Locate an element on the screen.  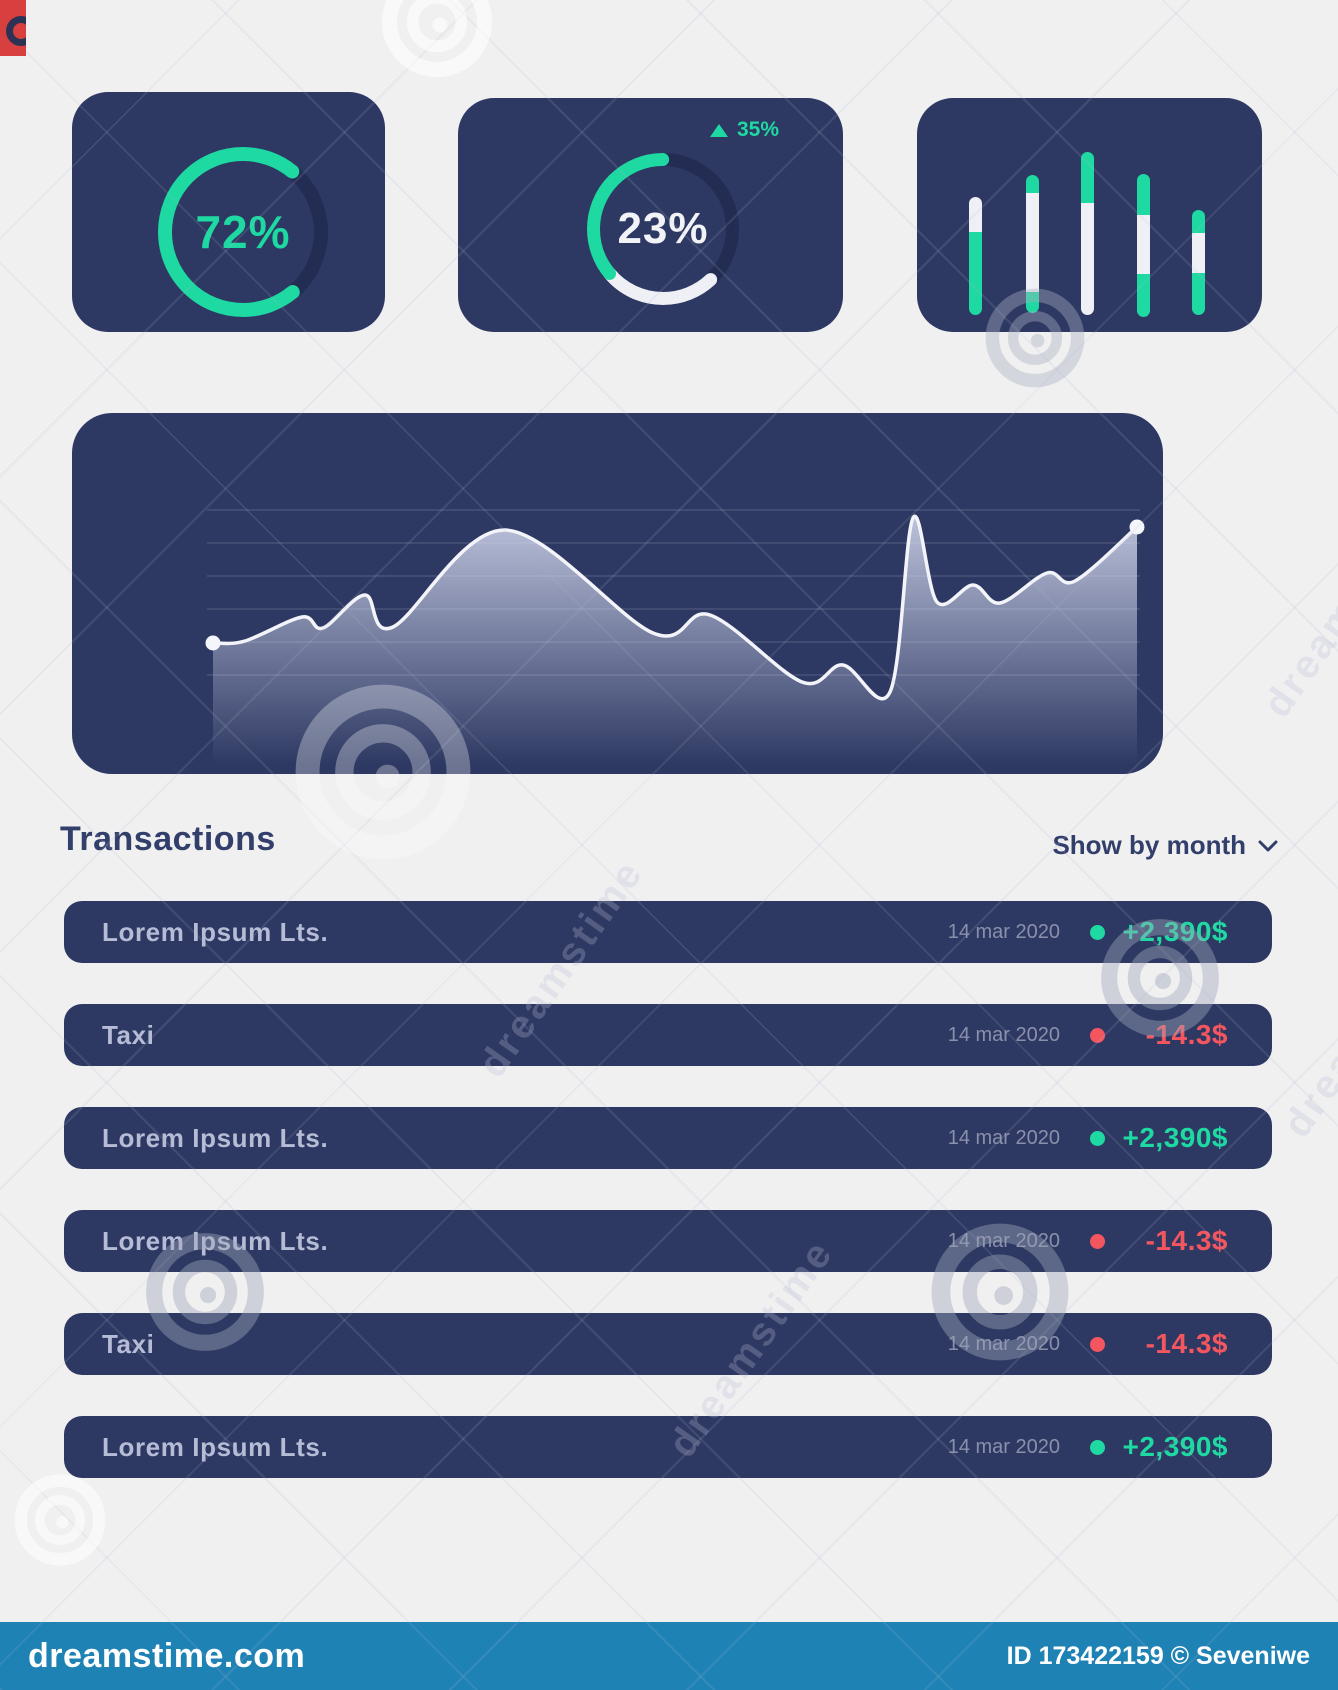
chart-area-fill is located at coordinates (675, 640).